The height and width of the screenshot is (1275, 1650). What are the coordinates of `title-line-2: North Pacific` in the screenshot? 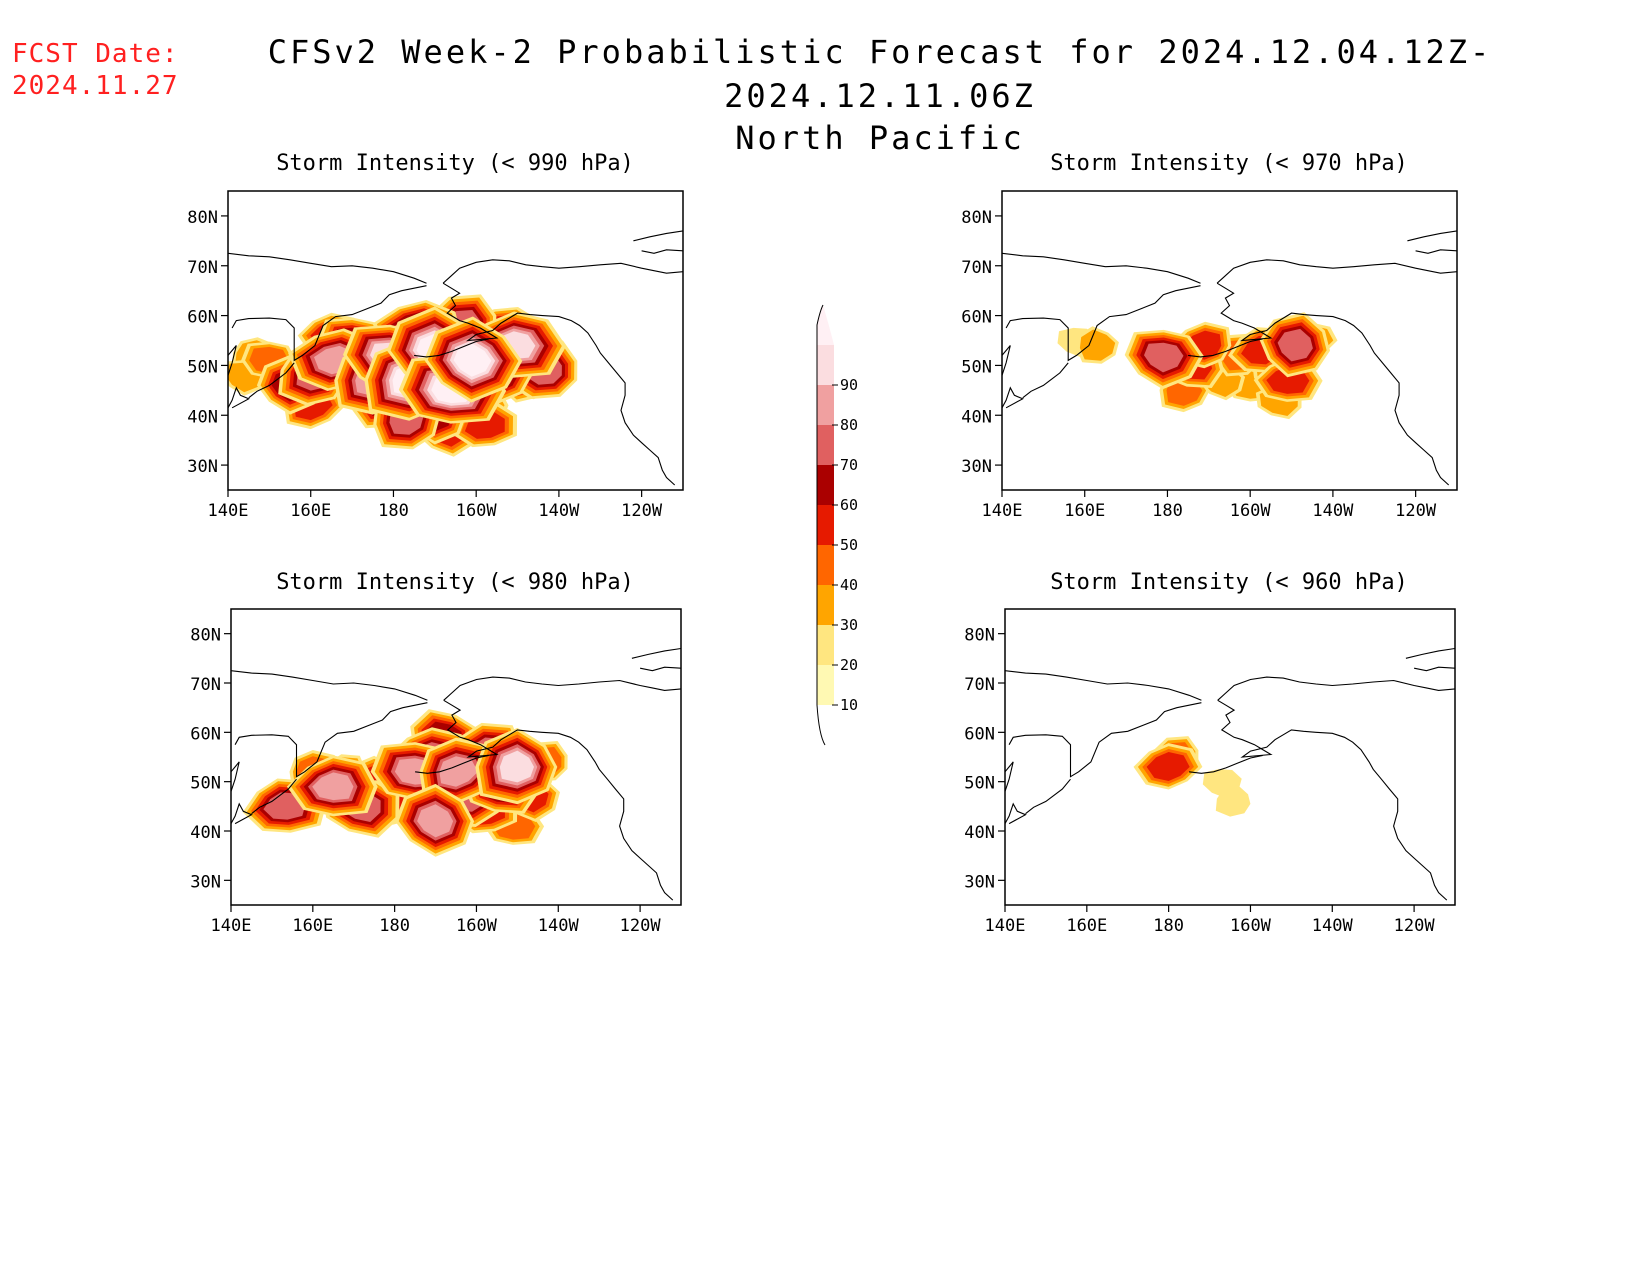 It's located at (880, 138).